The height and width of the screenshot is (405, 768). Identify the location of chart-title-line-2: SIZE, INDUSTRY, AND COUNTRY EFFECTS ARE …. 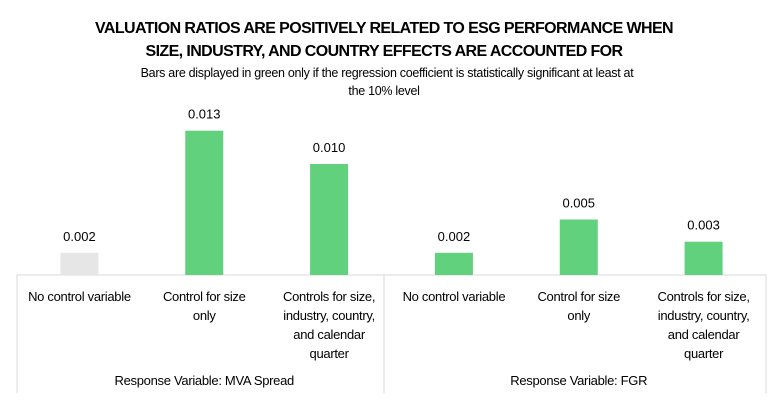
(385, 51).